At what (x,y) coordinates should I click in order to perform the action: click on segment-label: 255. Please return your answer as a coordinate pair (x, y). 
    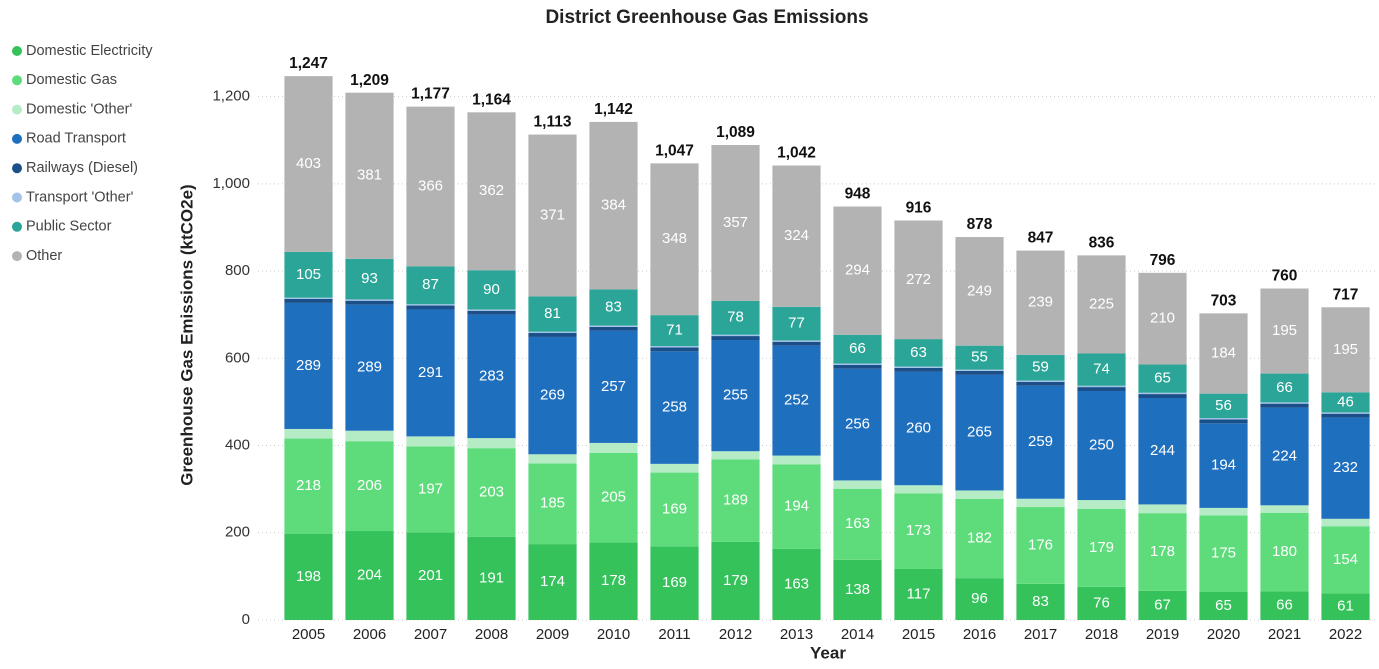
    Looking at the image, I should click on (735, 395).